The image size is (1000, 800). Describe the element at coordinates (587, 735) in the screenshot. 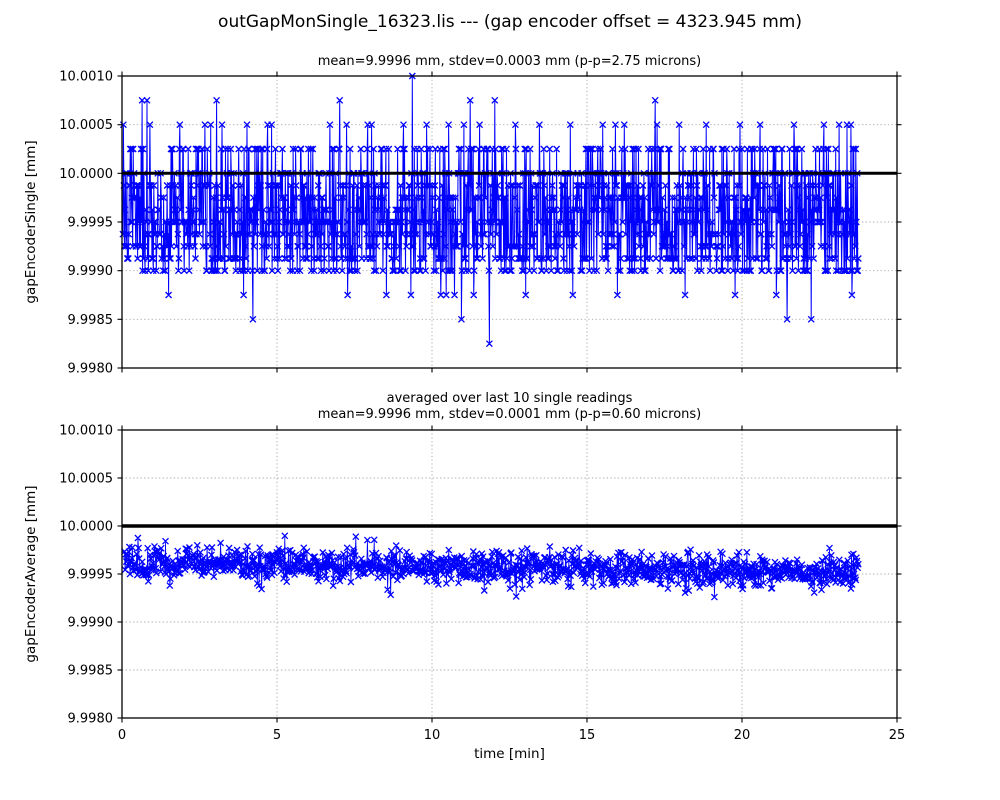

I see `xtick-label: 15` at that location.